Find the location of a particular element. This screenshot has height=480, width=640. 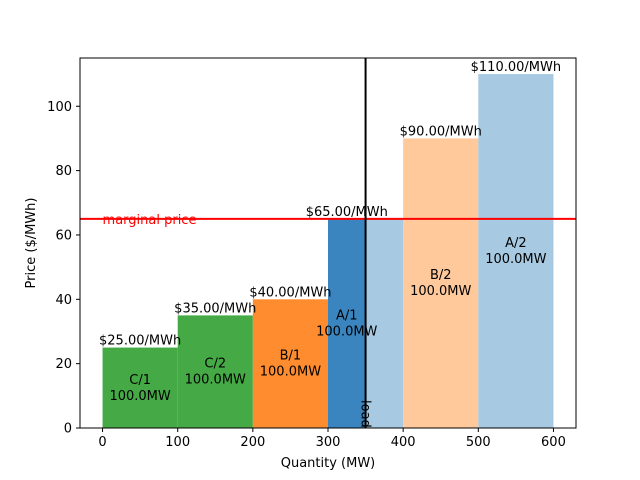

block-name-1: C/2 is located at coordinates (215, 364).